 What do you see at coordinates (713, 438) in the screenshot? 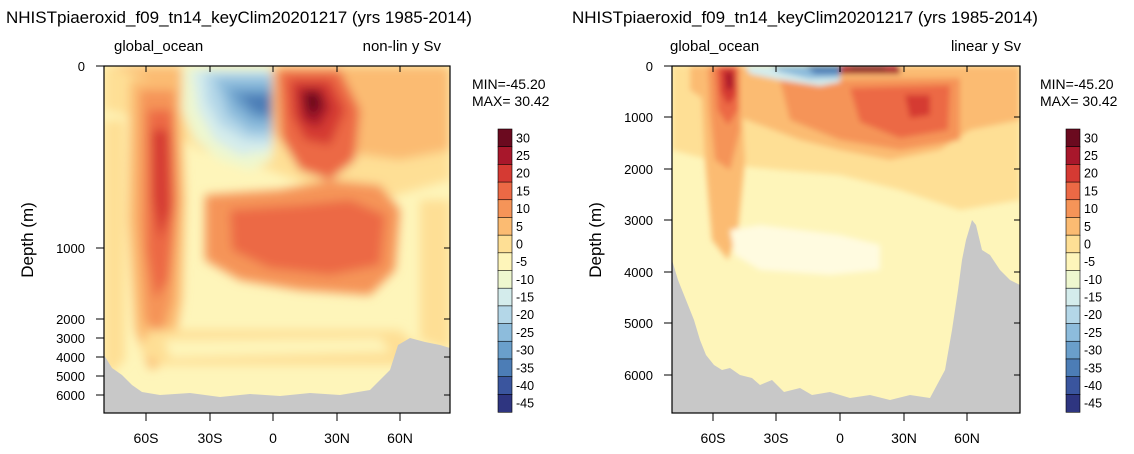
I see `panel-right-xtick-60s: 60S` at bounding box center [713, 438].